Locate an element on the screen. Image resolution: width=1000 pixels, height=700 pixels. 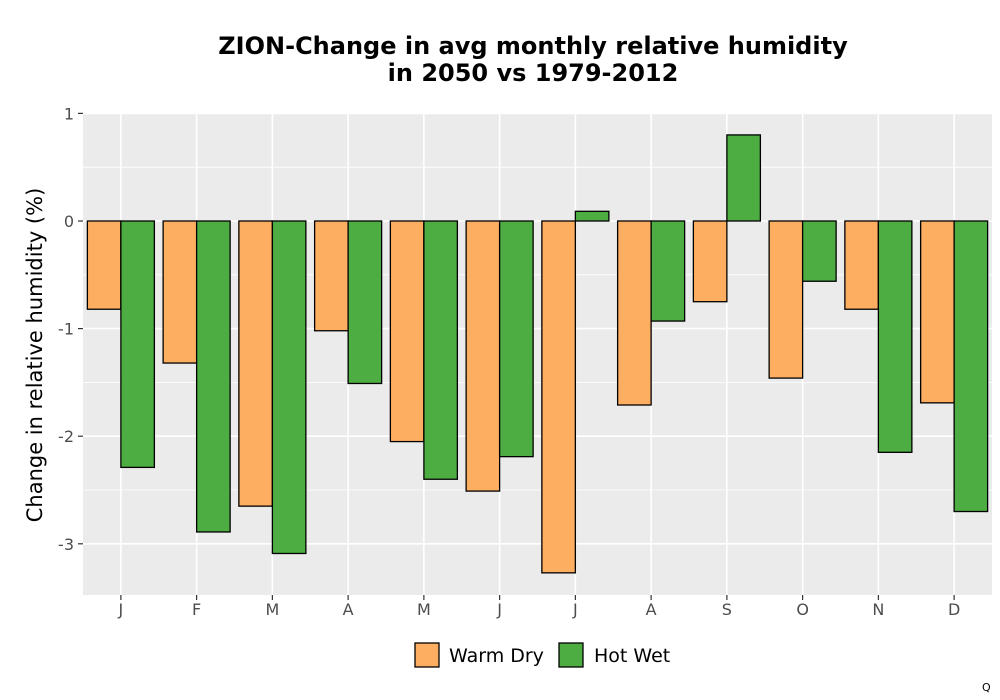
y-tick-label: 1 is located at coordinates (69, 113).